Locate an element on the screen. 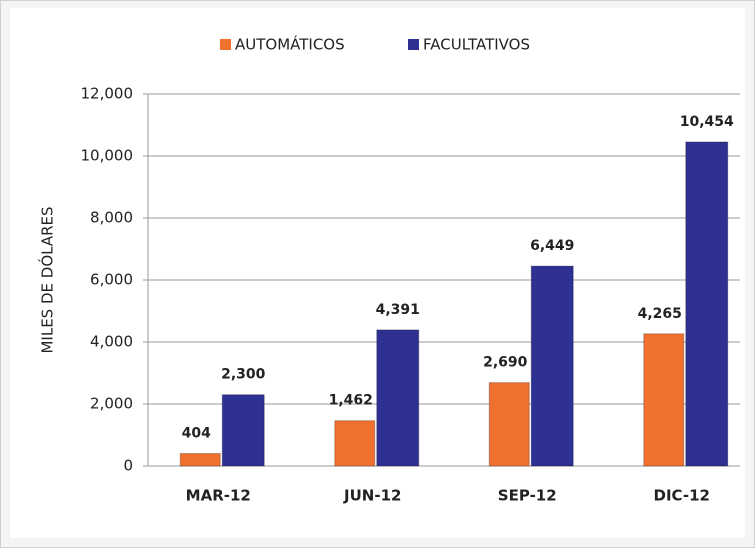  value-label: 404 is located at coordinates (196, 433).